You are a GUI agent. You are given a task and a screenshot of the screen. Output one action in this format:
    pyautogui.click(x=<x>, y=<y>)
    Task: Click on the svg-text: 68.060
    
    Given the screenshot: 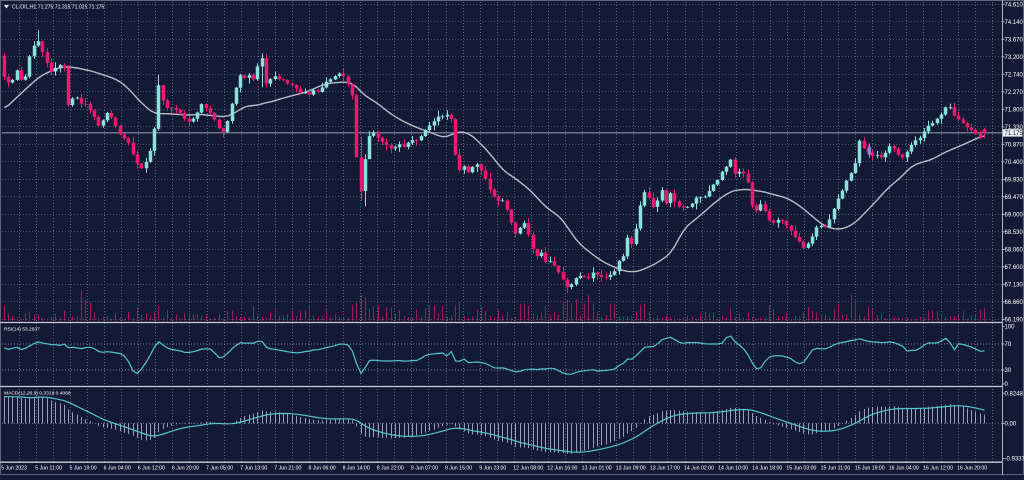 What is the action you would take?
    pyautogui.click(x=1014, y=251)
    